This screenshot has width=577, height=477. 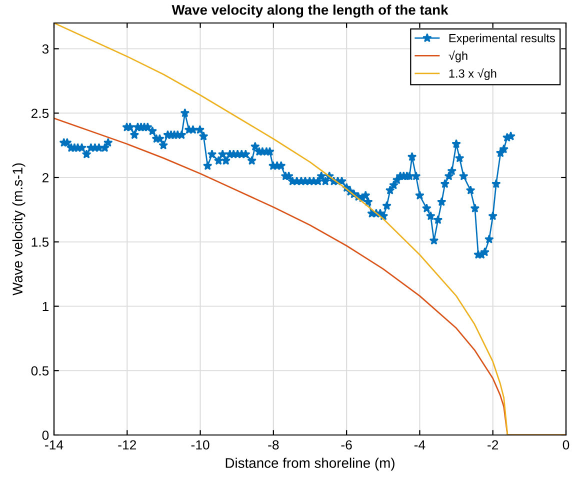 What do you see at coordinates (472, 74) in the screenshot?
I see `legend-label: 1.3 x √gh` at bounding box center [472, 74].